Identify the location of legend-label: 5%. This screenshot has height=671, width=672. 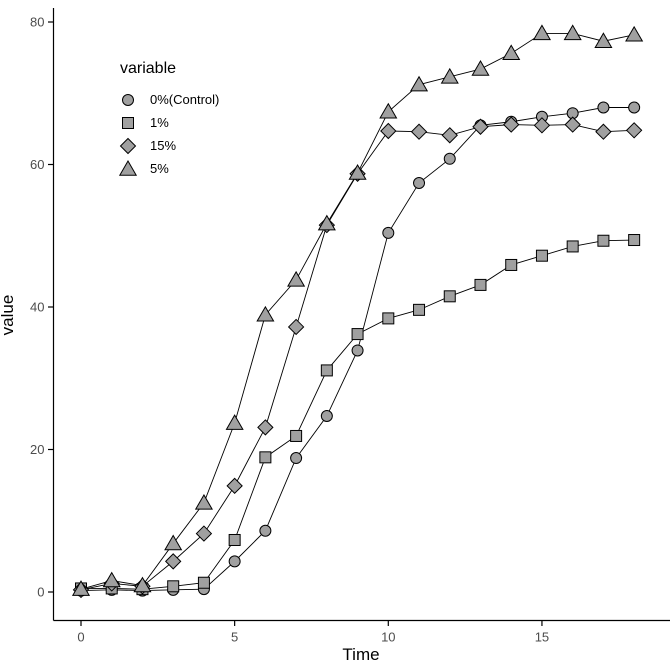
(159, 168).